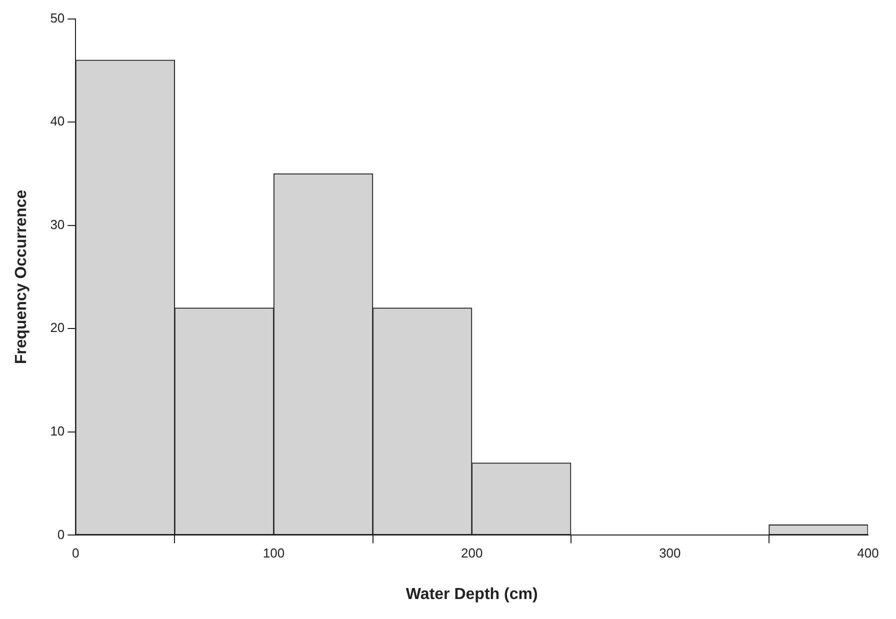 The image size is (896, 619). What do you see at coordinates (868, 553) in the screenshot?
I see `x-tick-label: 400` at bounding box center [868, 553].